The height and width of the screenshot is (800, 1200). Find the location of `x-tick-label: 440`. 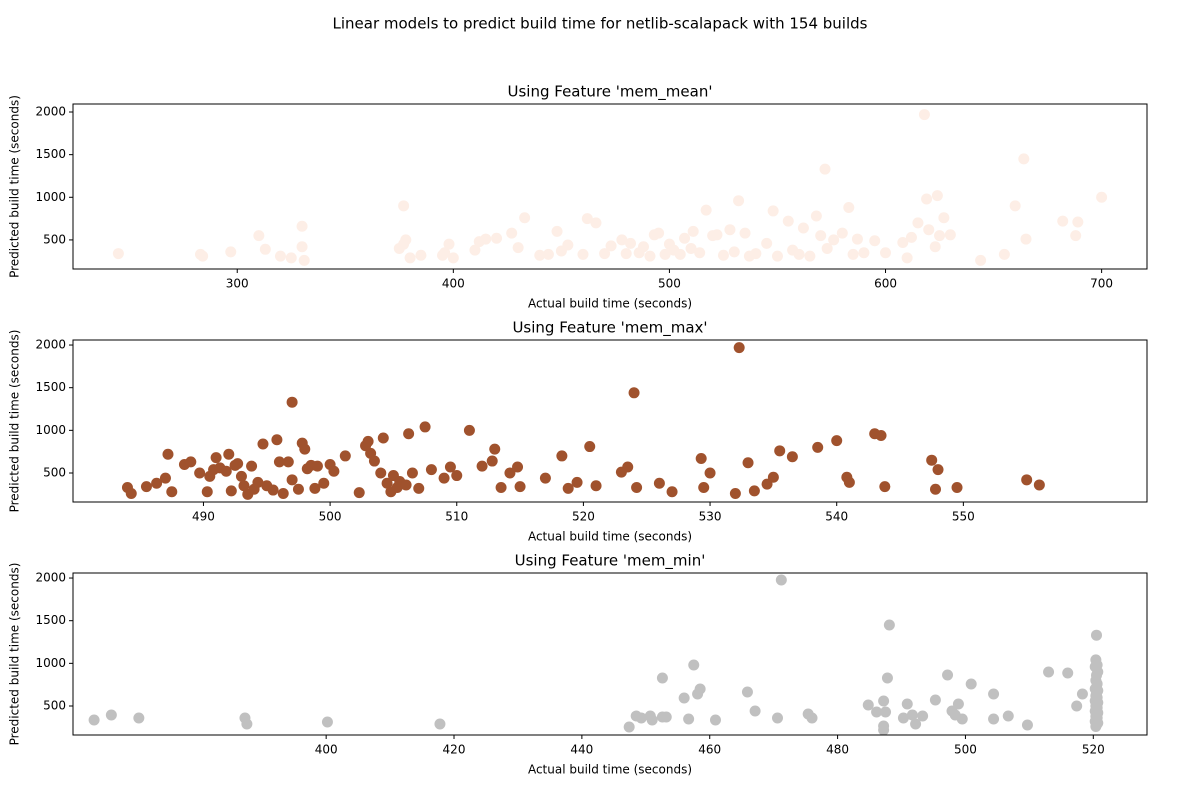

x-tick-label: 440 is located at coordinates (581, 750).